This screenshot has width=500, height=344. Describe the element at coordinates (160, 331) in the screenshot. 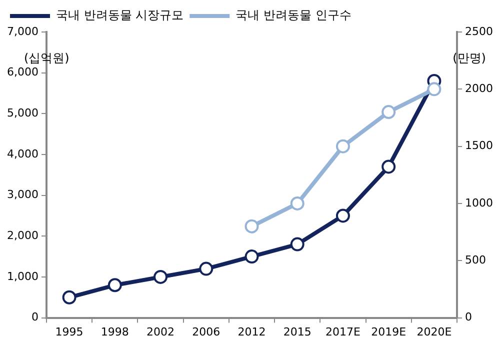

I see `x-tick-label: 2002` at that location.